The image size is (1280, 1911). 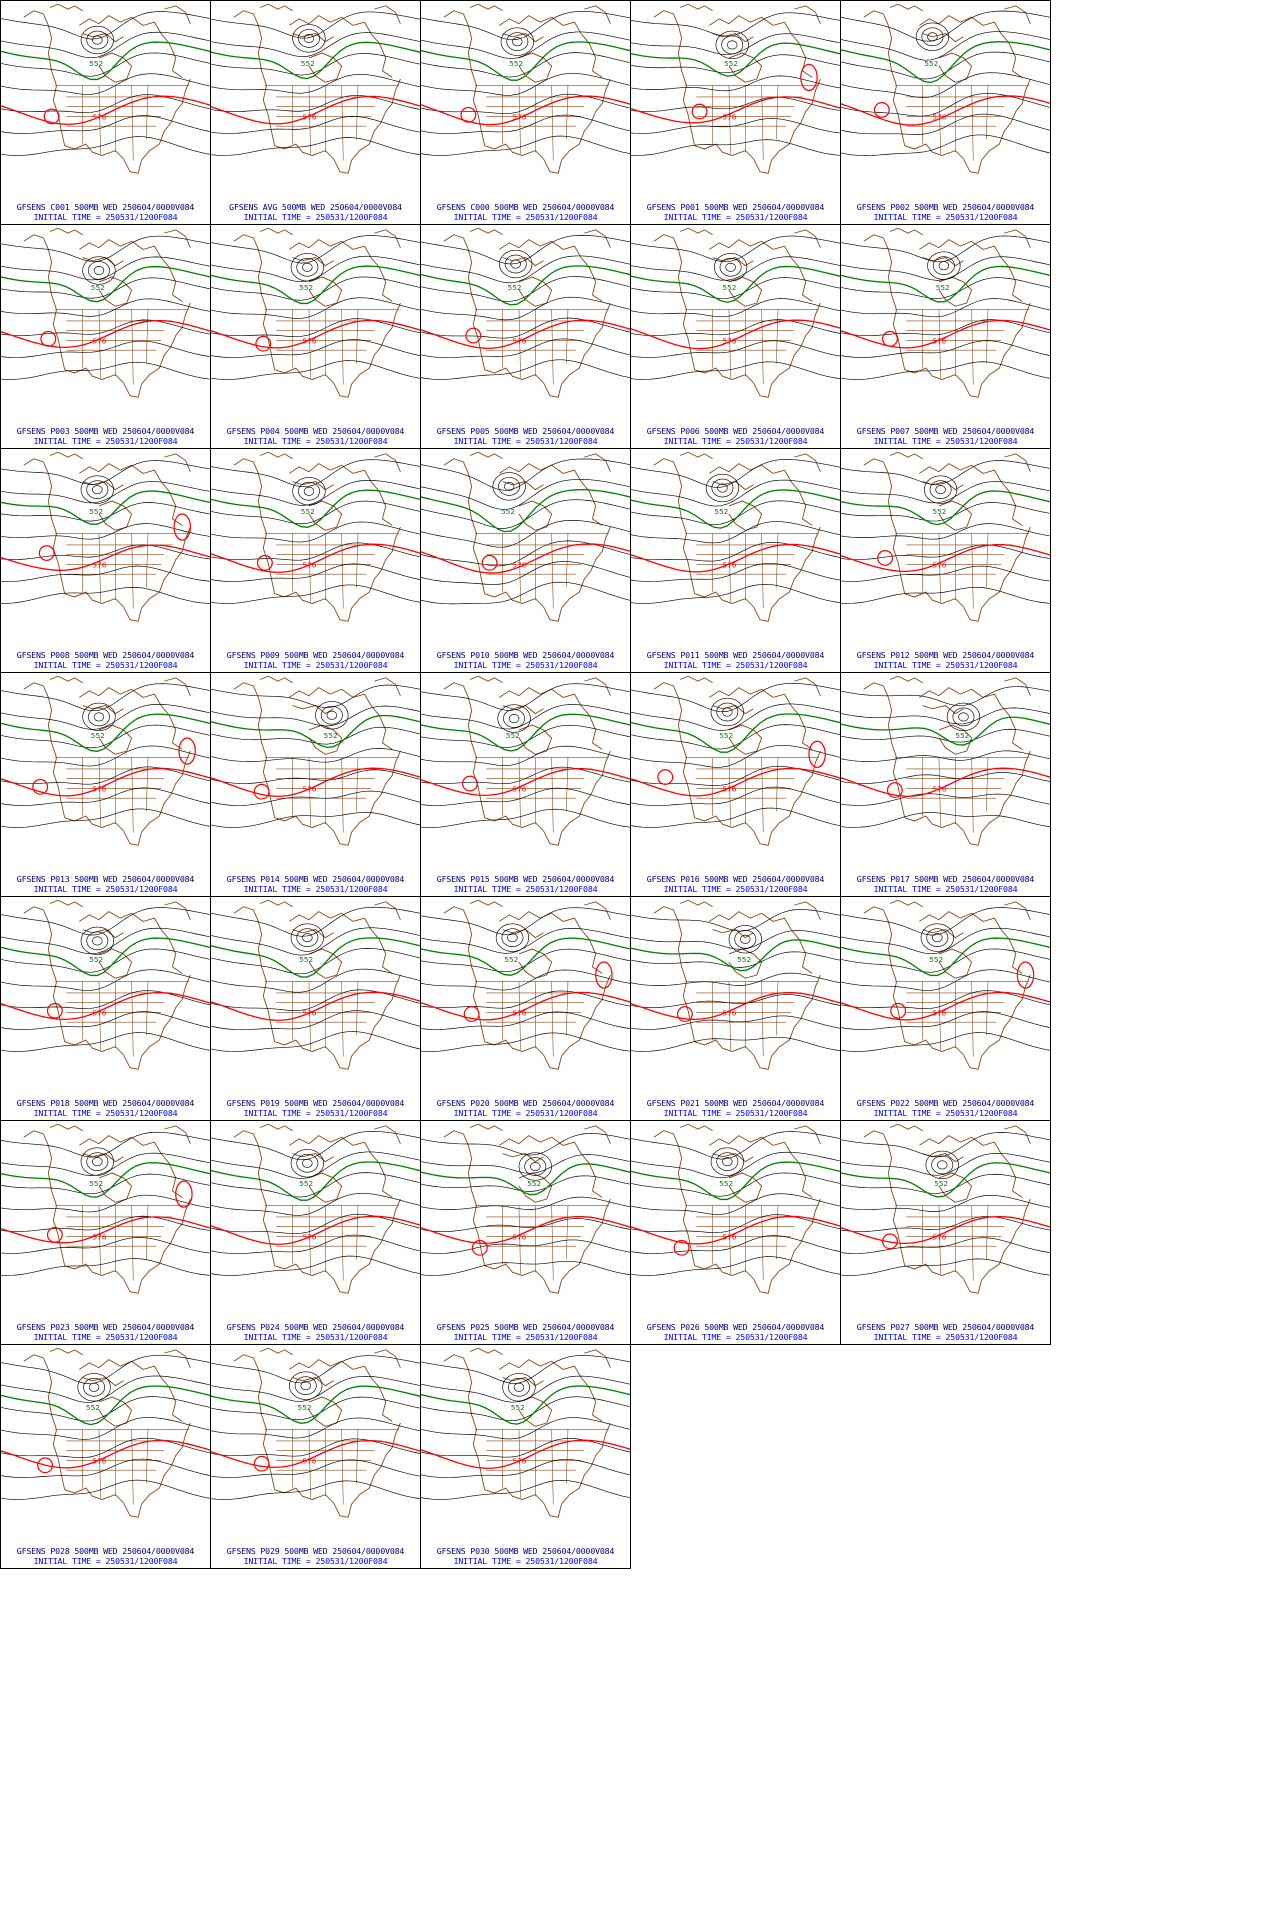 I want to click on panel-caption: GFSENS P002 500MB WED 250604/0000V084, so click(x=945, y=207).